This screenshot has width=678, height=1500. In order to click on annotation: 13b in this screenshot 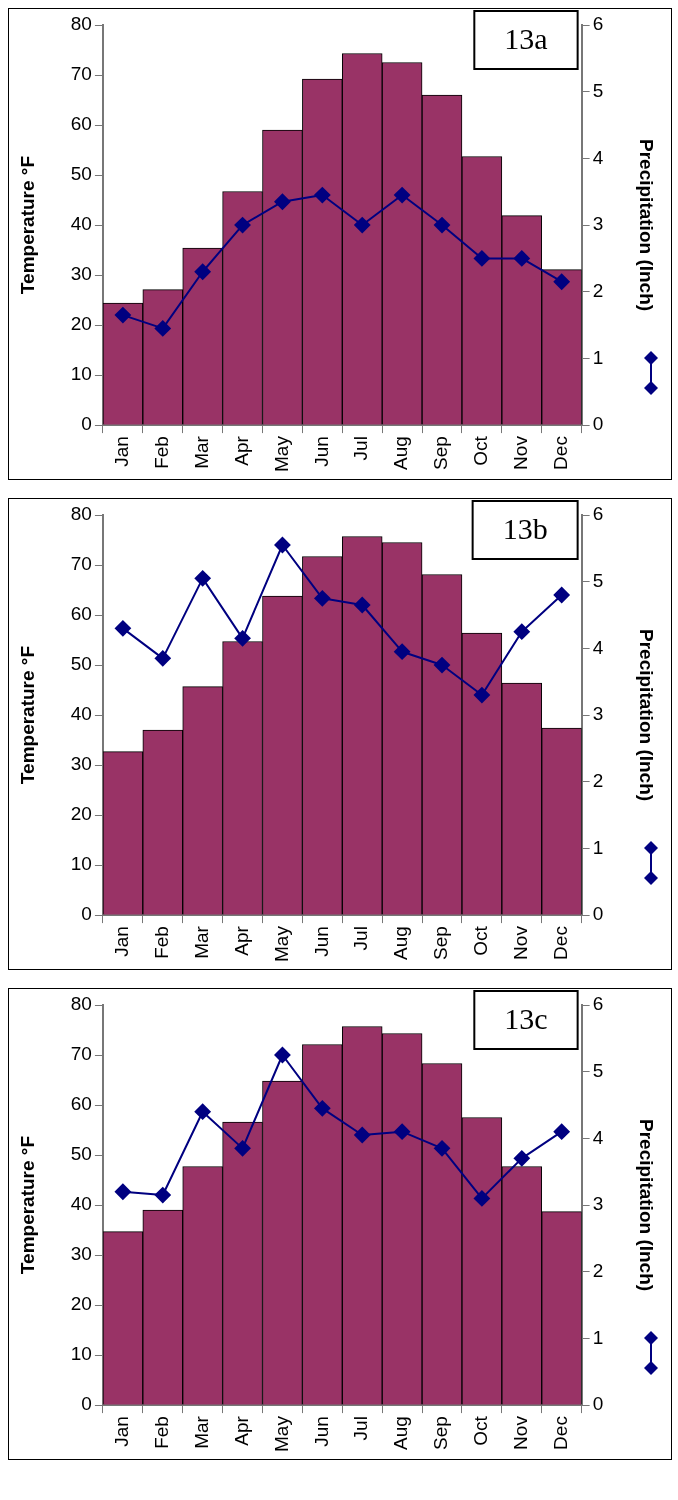, I will do `click(525, 528)`.